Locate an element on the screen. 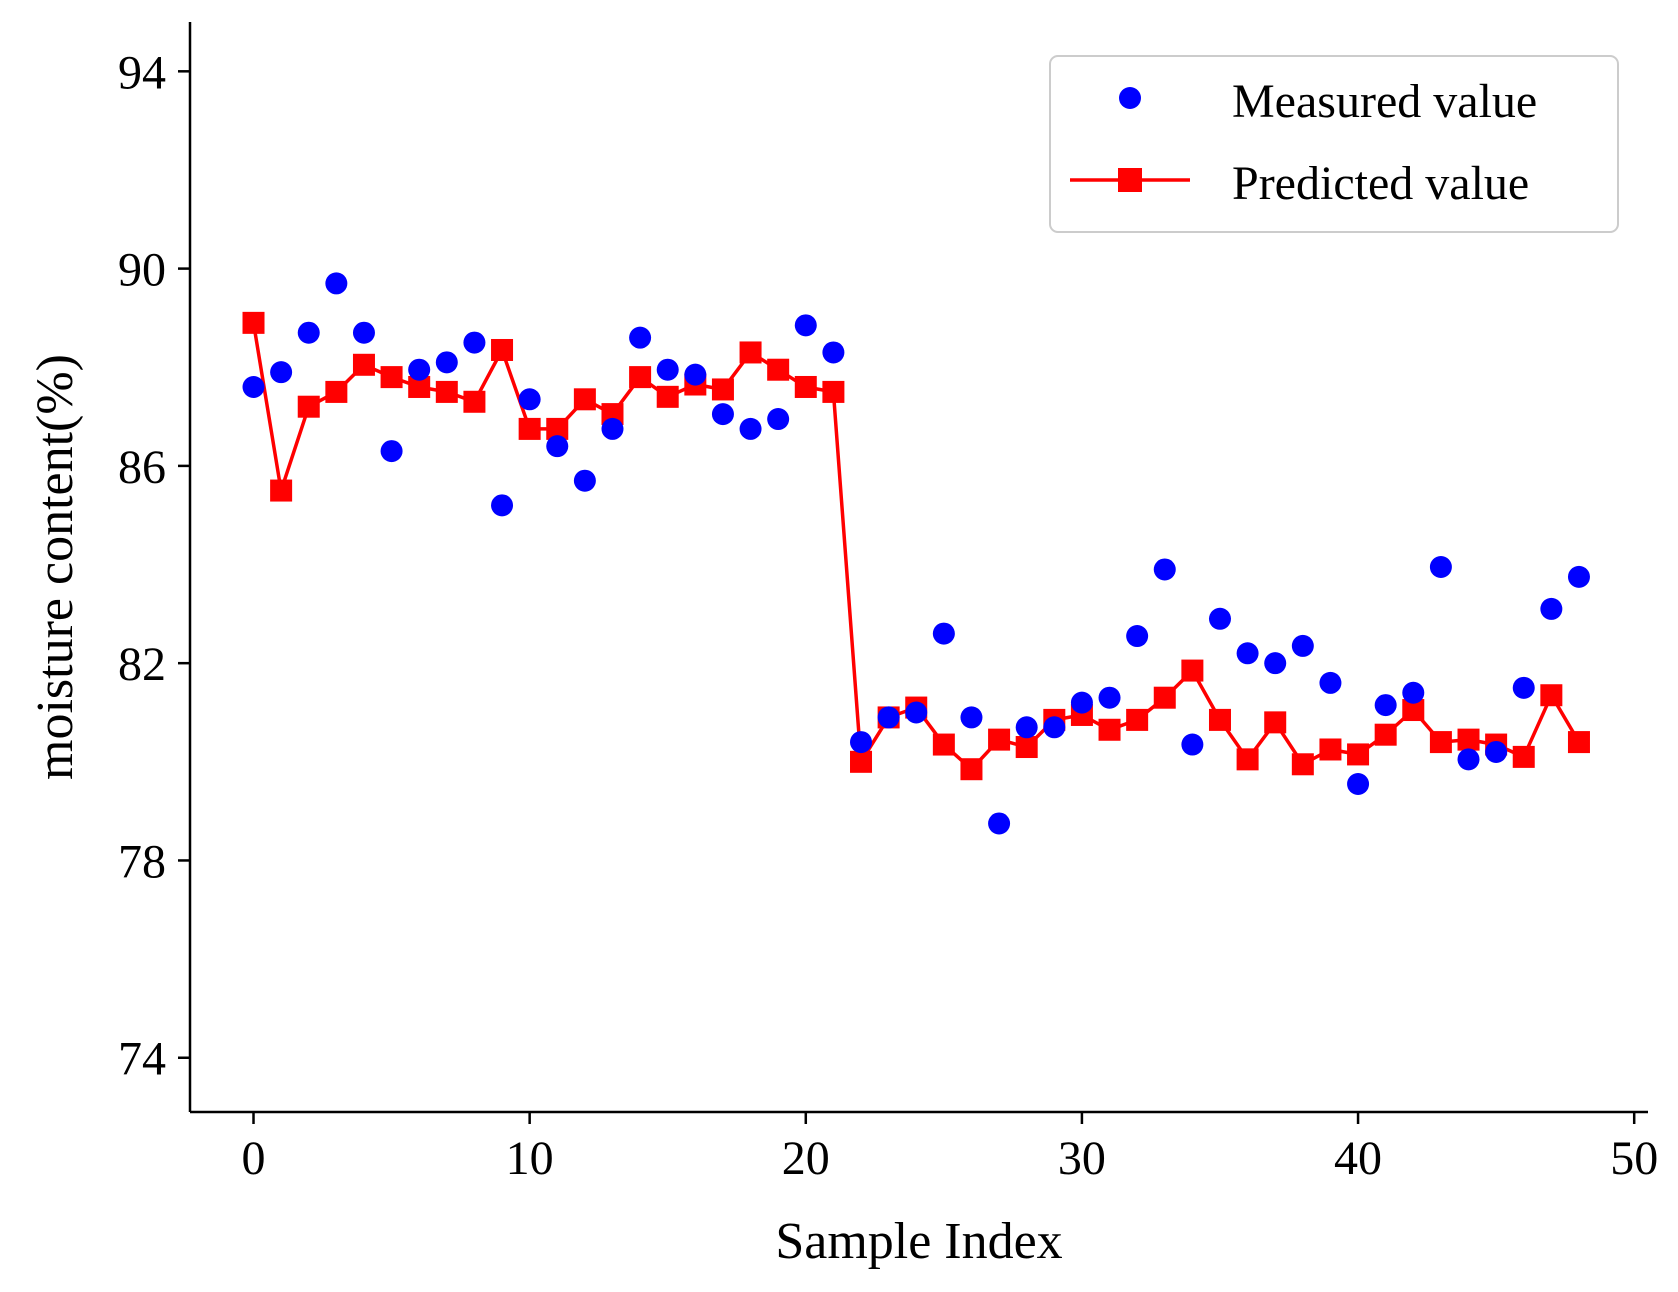  legend-measured-label: Measured value is located at coordinates (1384, 101).